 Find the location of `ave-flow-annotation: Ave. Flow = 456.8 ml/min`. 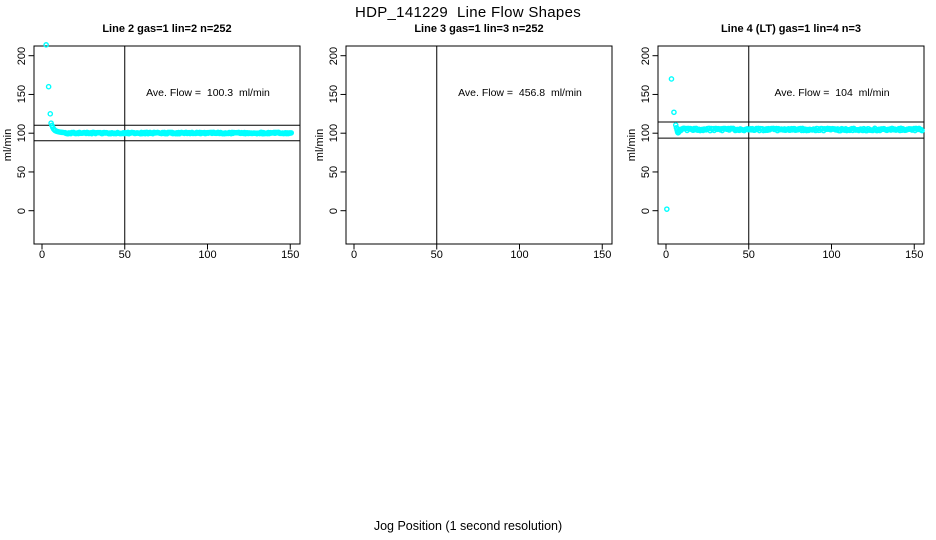

ave-flow-annotation: Ave. Flow = 456.8 ml/min is located at coordinates (520, 93).